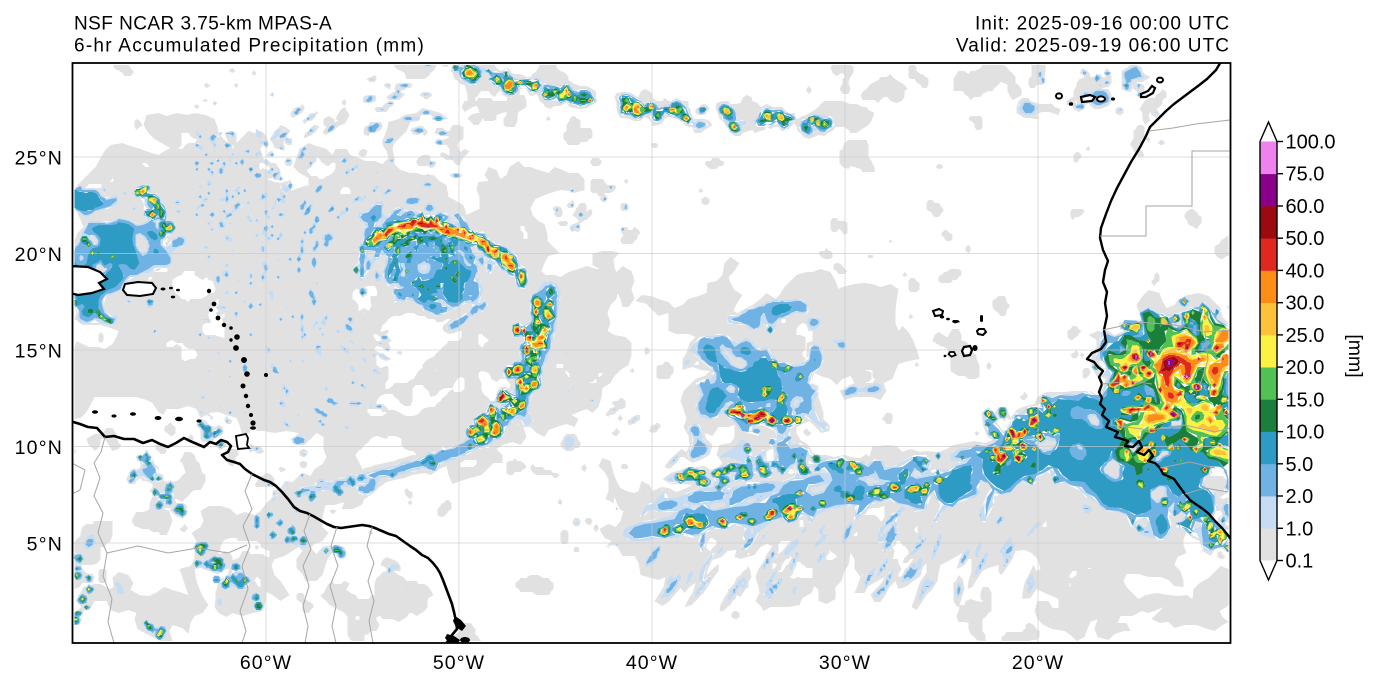 The width and height of the screenshot is (1378, 692). What do you see at coordinates (1305, 271) in the screenshot?
I see `svg-text: 40.0` at bounding box center [1305, 271].